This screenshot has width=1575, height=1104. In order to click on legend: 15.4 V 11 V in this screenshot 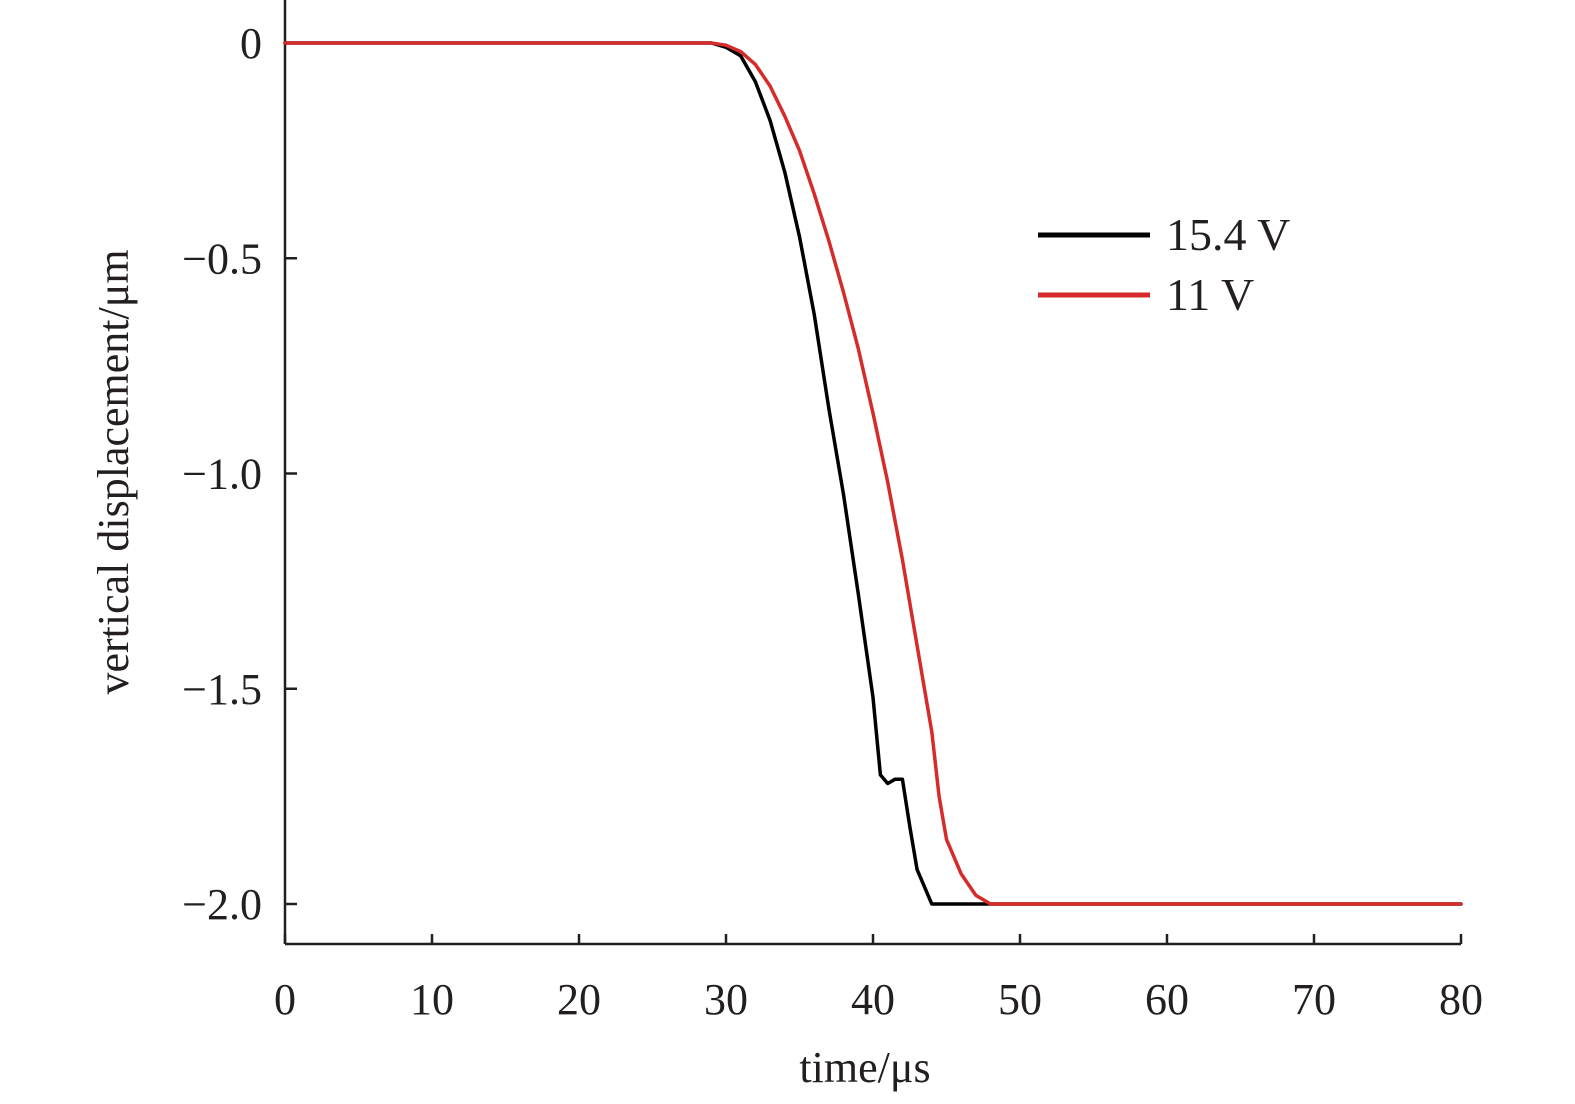, I will do `click(1164, 264)`.